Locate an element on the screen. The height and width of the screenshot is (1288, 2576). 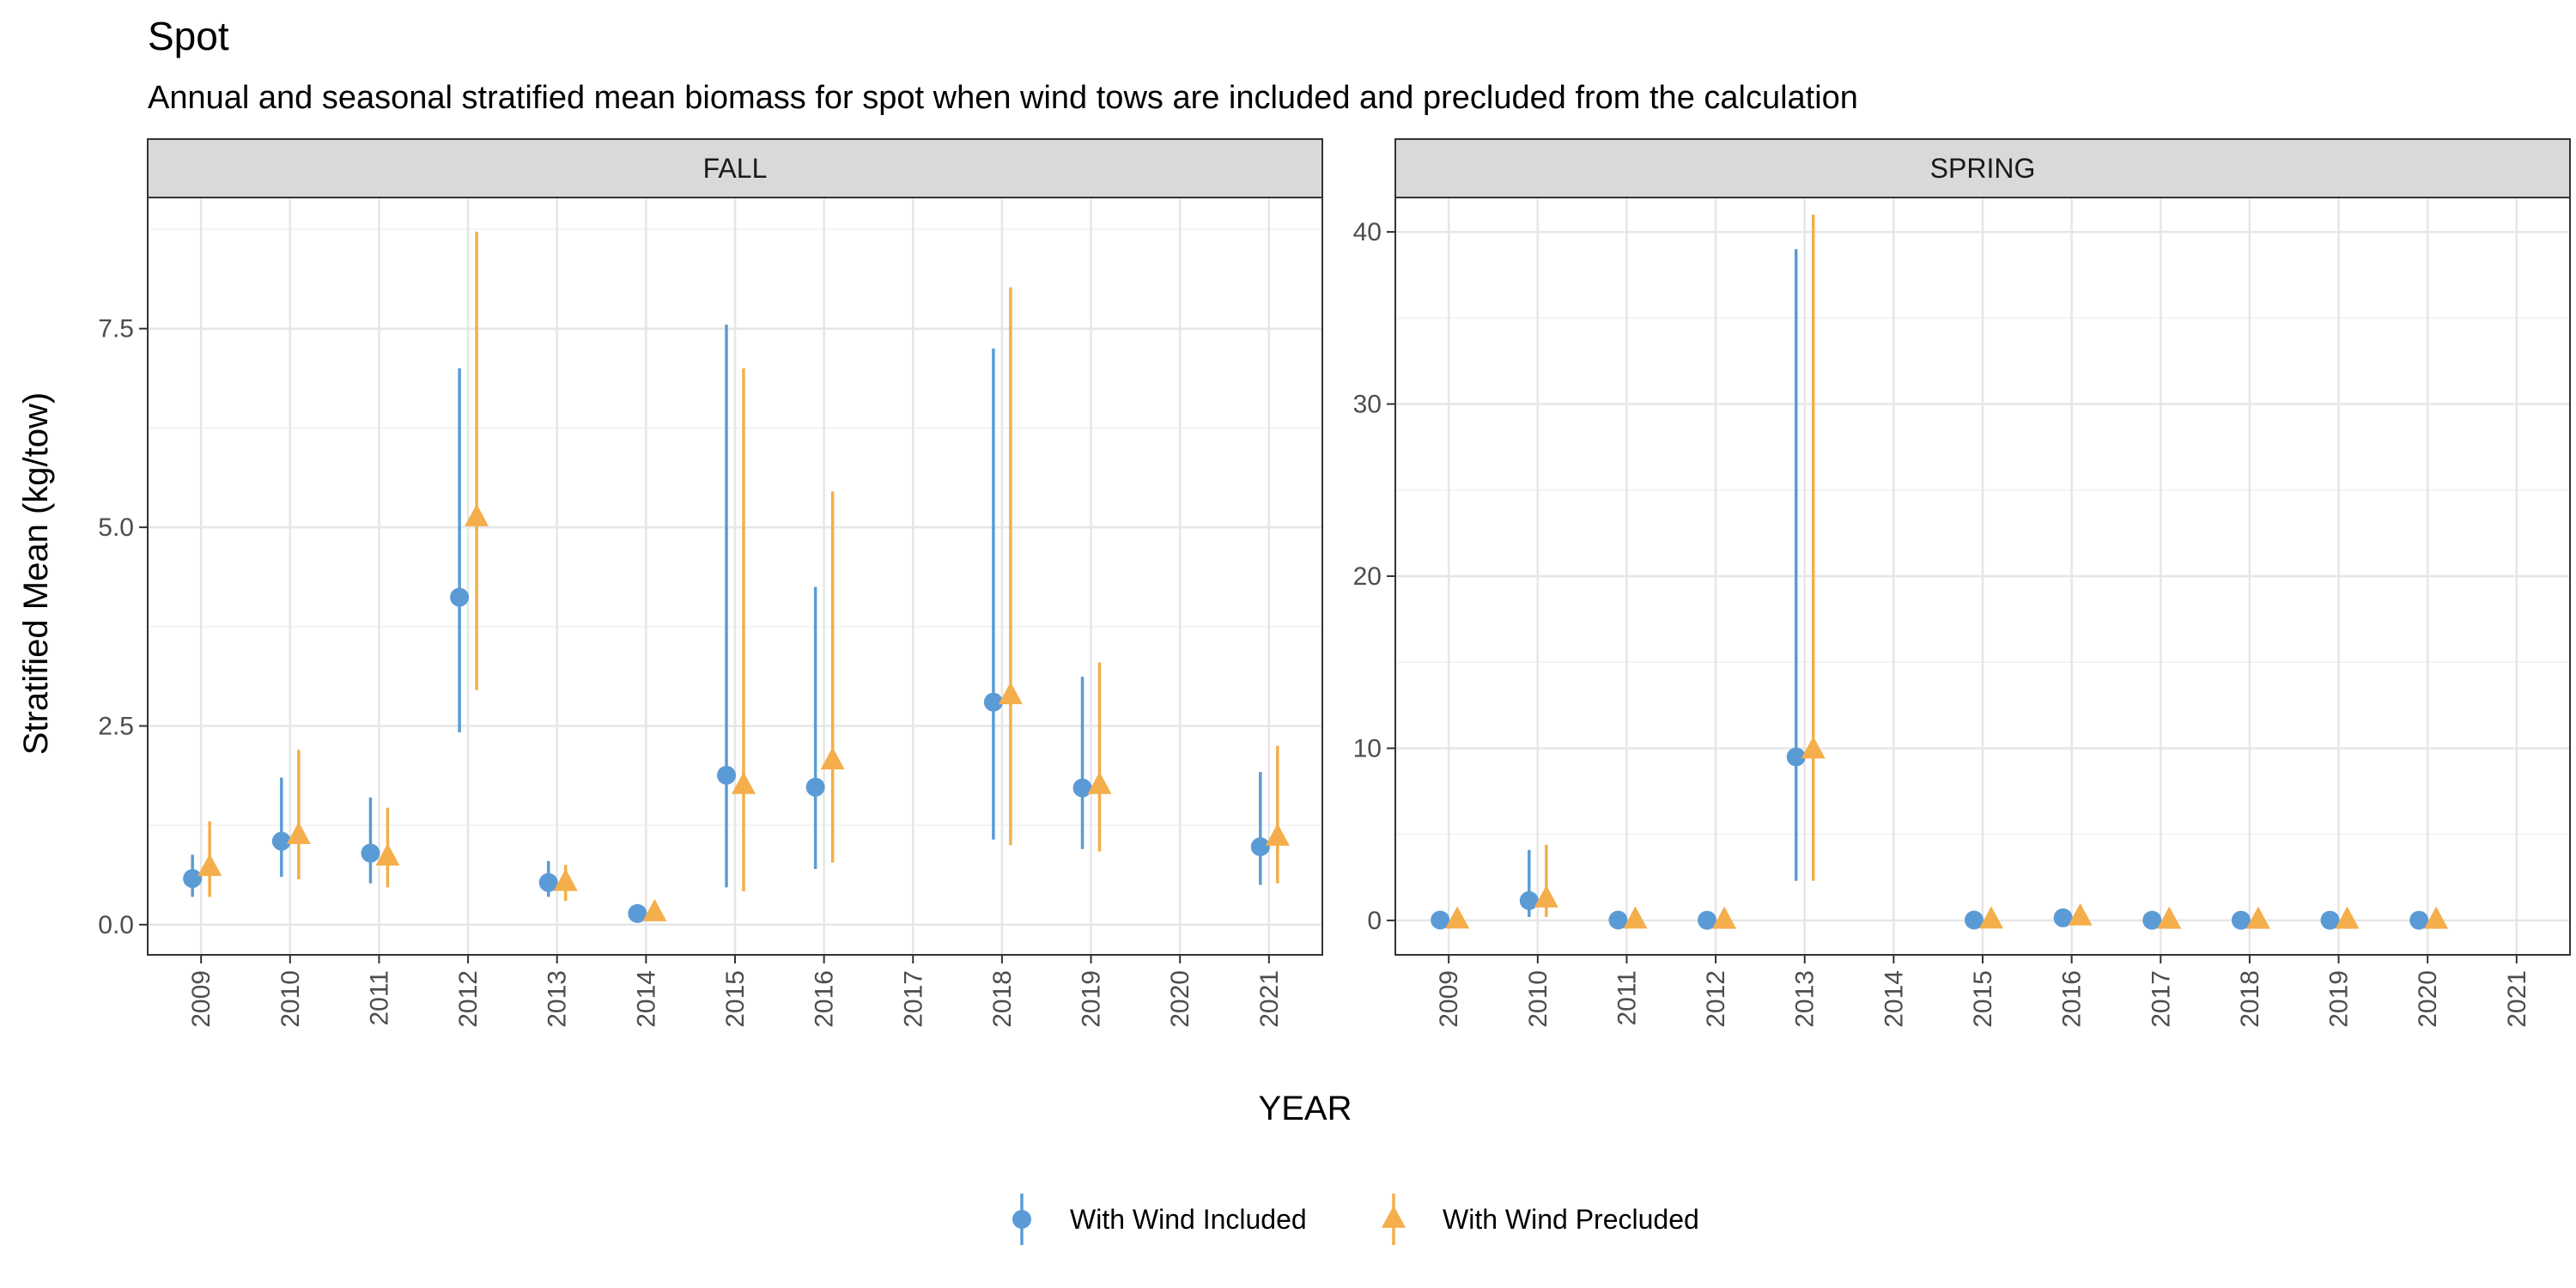
y-tick-label: 30 is located at coordinates (1367, 405).